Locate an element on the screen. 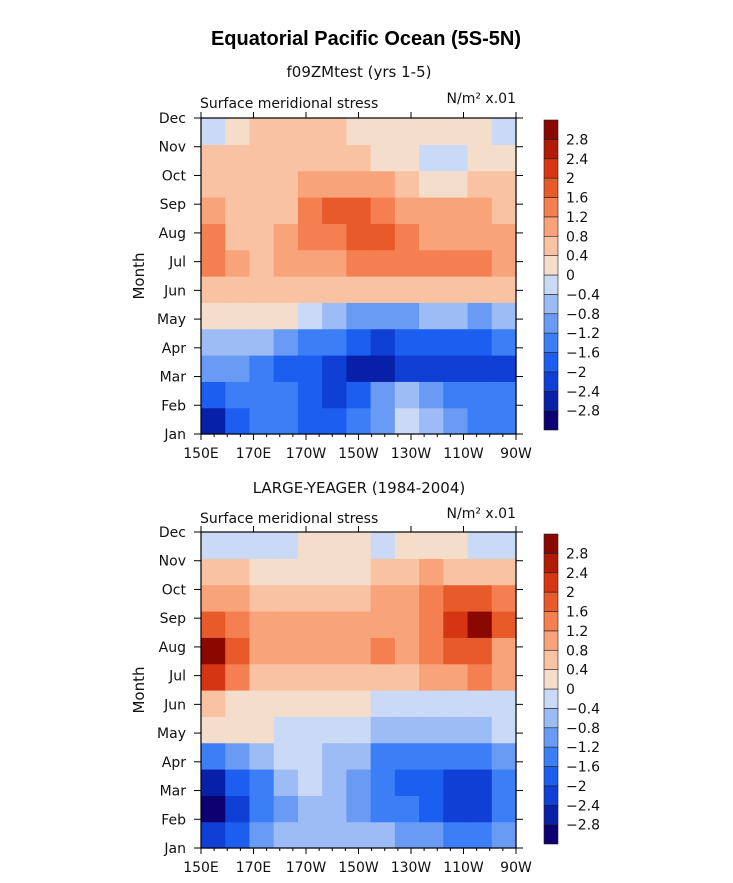  y-tick-label: Nov is located at coordinates (172, 148).